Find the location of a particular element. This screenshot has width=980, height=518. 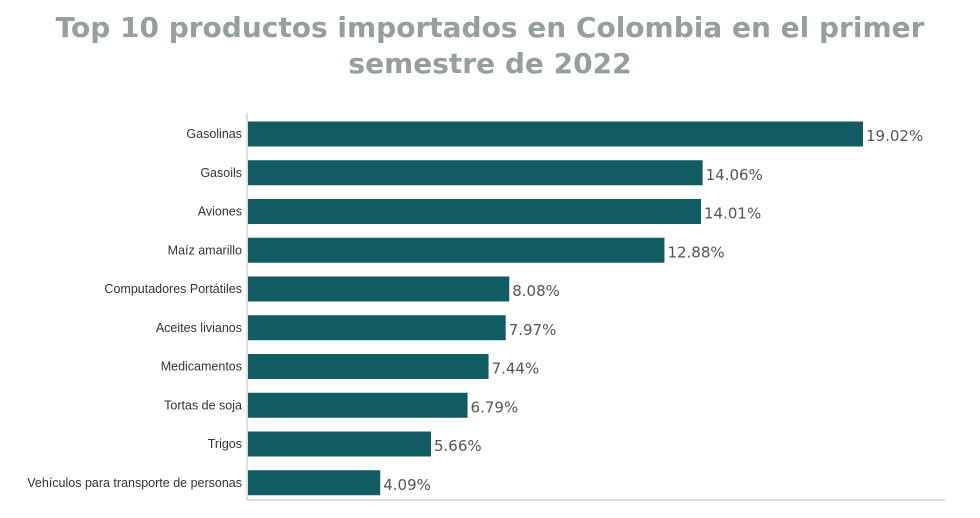

category-label-8: Tortas de soja is located at coordinates (203, 405).